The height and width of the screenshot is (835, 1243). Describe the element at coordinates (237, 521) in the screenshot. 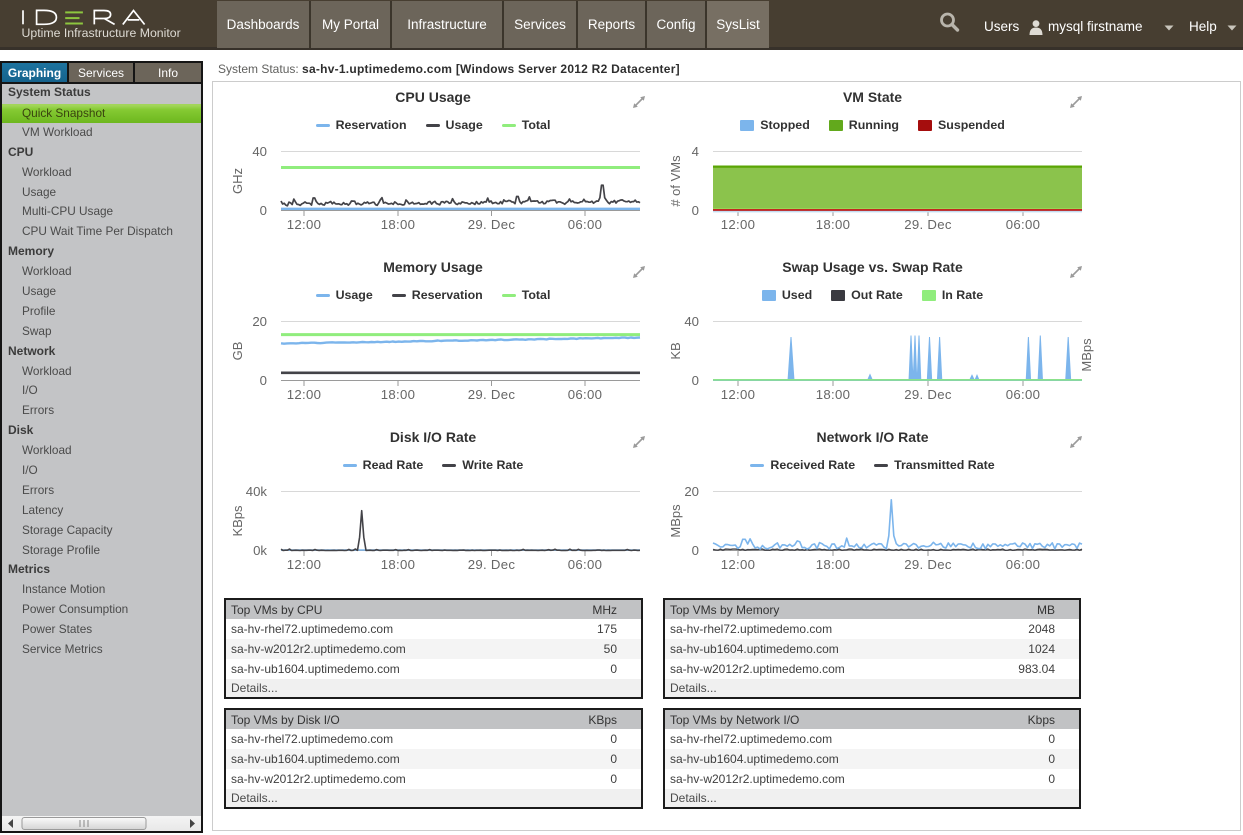

I see `svg-text: KBps` at that location.